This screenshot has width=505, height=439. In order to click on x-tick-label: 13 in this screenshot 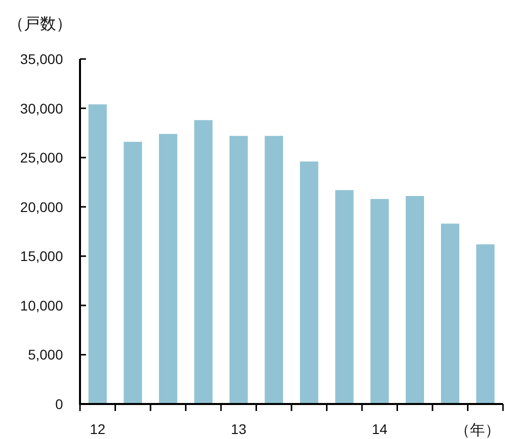, I will do `click(238, 429)`.